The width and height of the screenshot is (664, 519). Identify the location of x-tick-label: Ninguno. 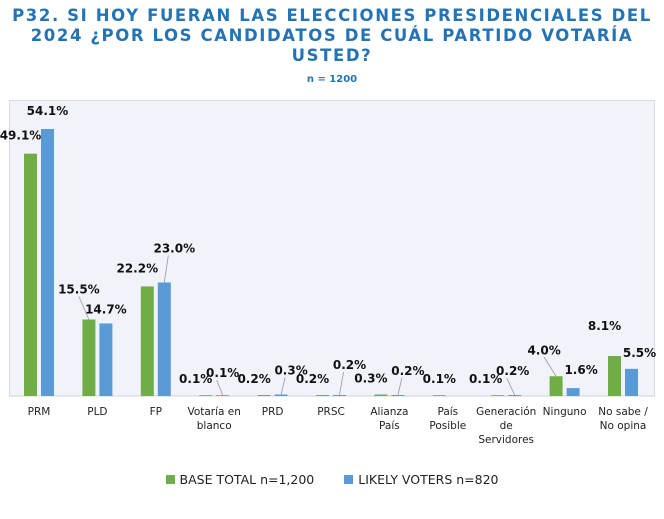
(565, 412).